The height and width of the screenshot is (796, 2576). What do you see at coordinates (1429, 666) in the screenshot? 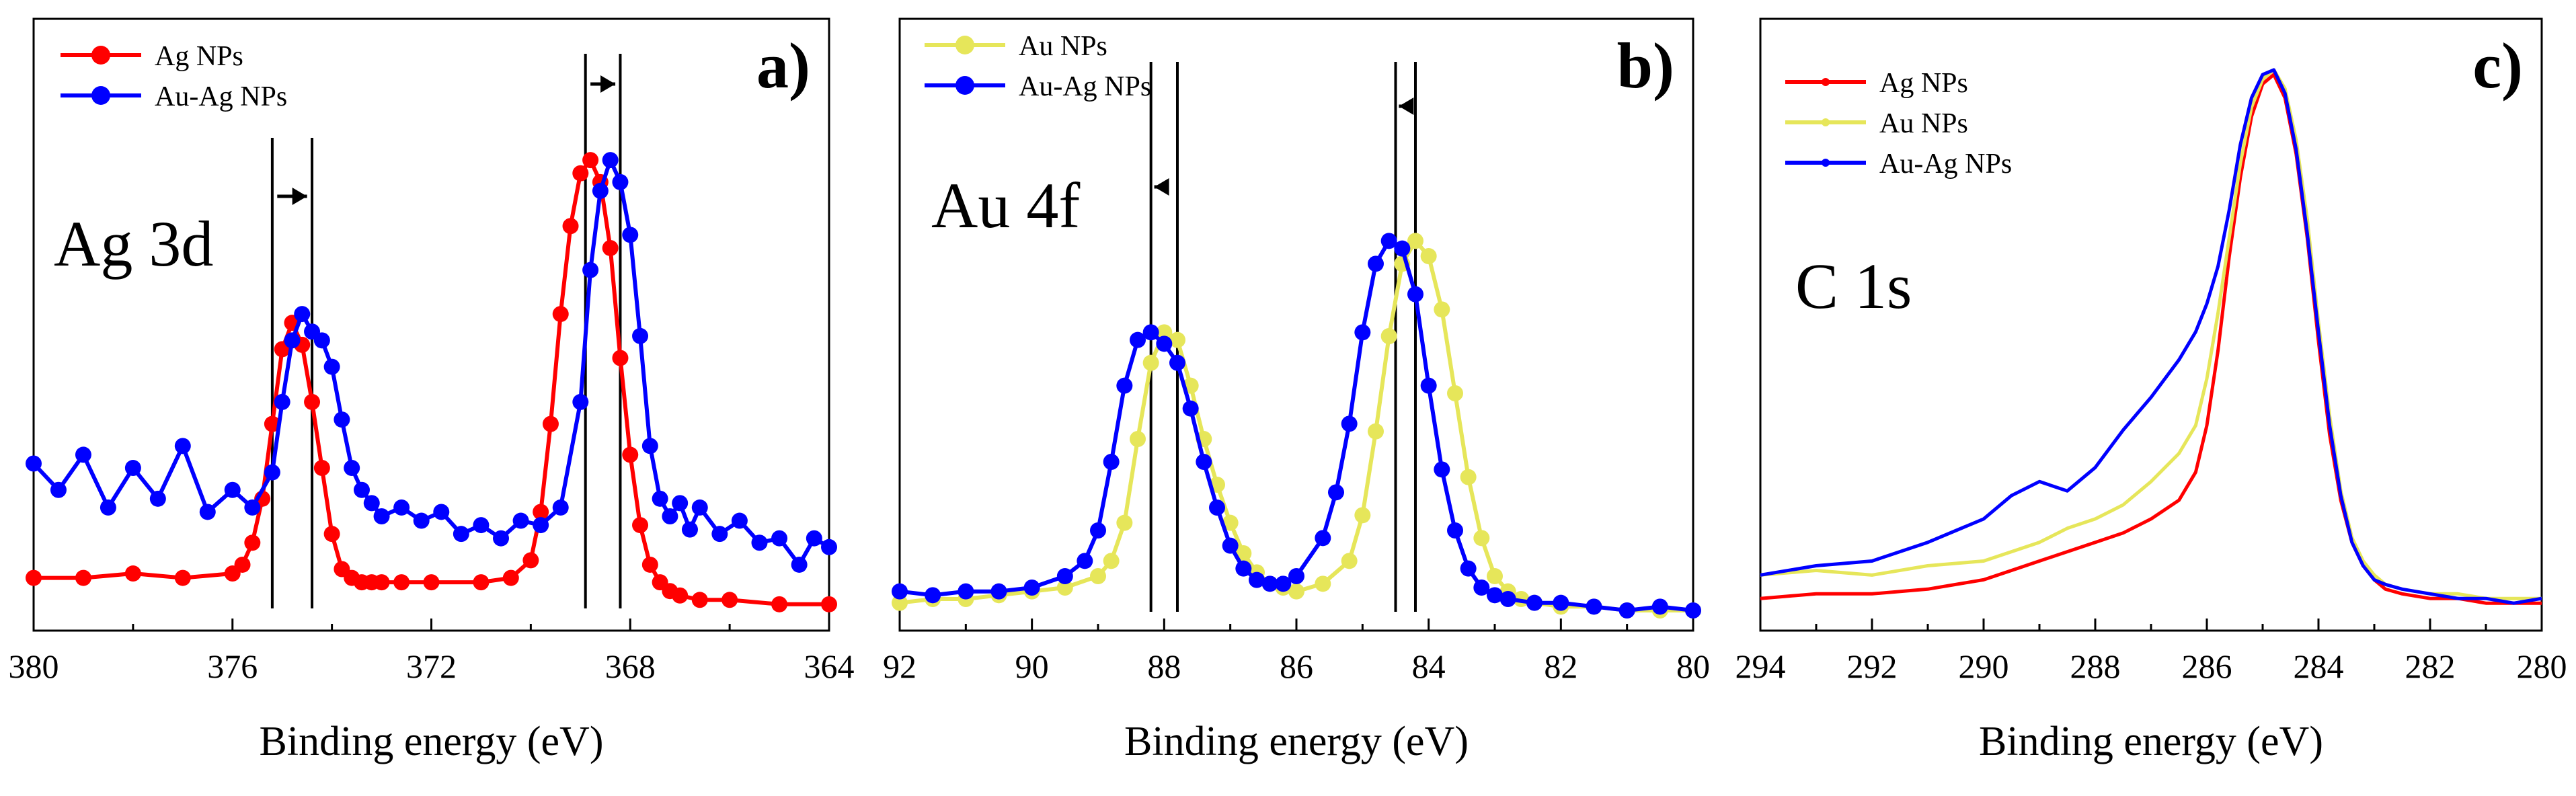
I see `x-tick-label: 84` at bounding box center [1429, 666].